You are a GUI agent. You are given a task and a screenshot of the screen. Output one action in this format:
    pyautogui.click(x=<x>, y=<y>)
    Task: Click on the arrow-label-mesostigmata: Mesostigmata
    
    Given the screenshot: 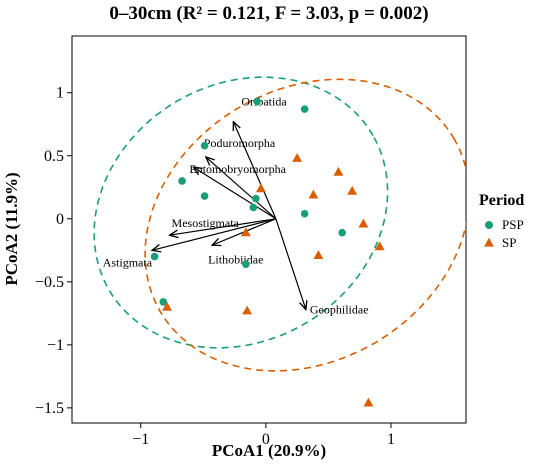 What is the action you would take?
    pyautogui.click(x=206, y=223)
    